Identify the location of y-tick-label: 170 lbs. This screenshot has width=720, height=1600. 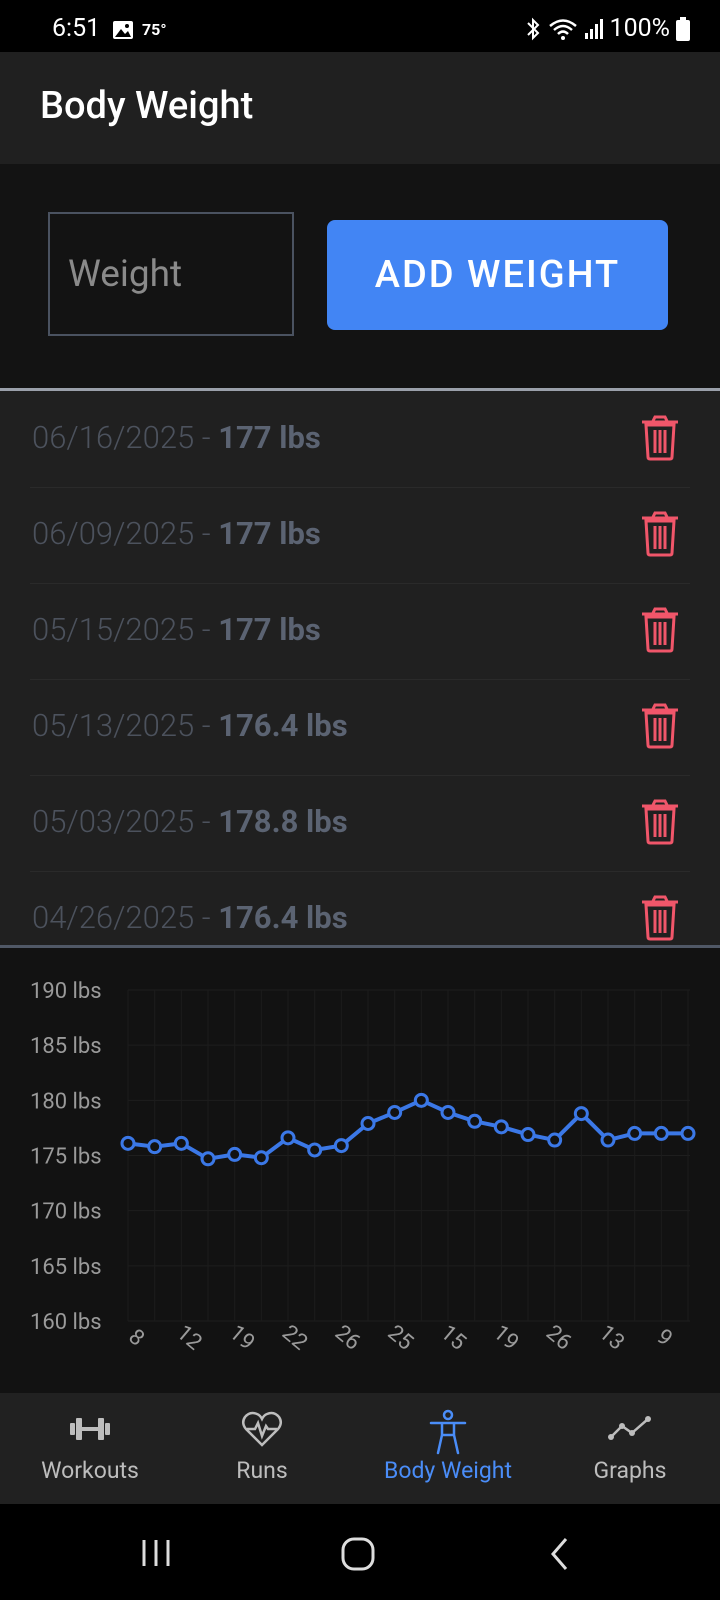
(66, 1212).